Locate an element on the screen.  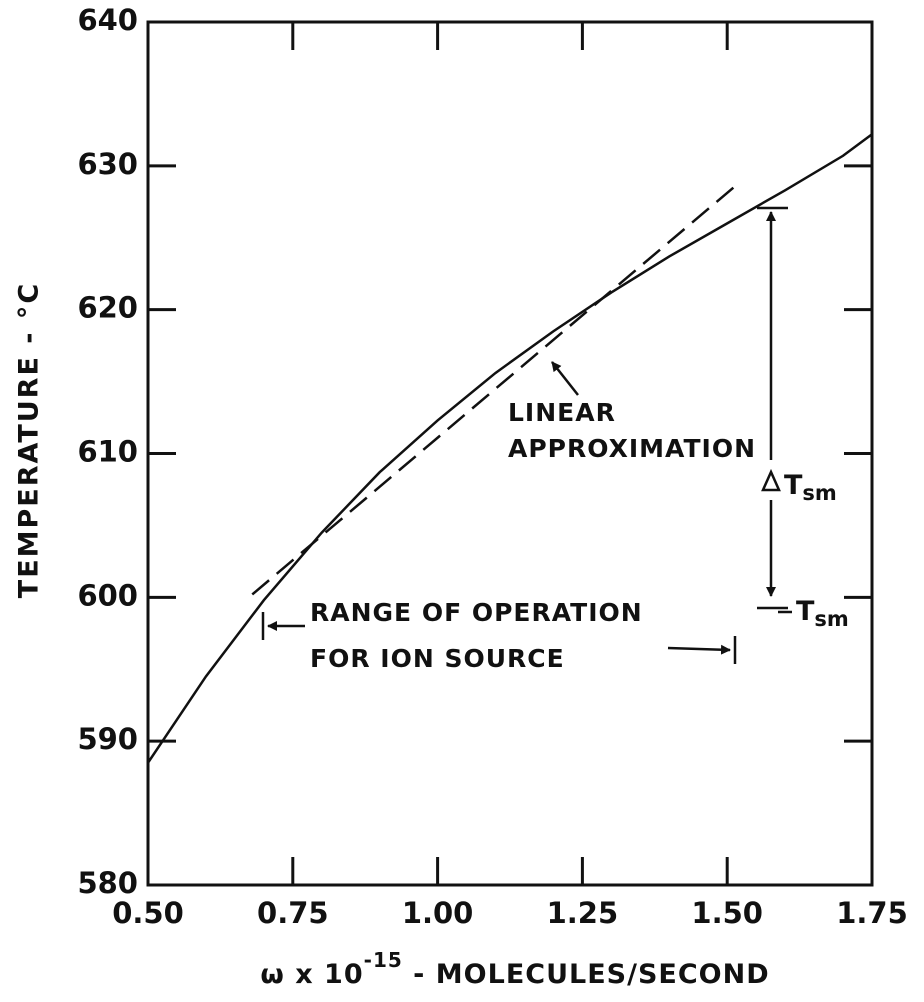
y-axis-label: TEMPERATURE - °C is located at coordinates (29, 440).